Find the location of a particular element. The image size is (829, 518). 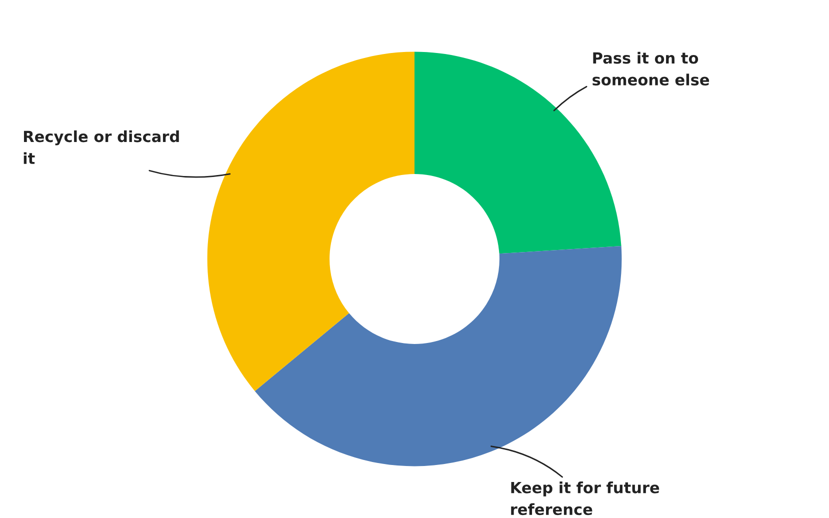

slice-label: Recycle or discard it is located at coordinates (101, 147).